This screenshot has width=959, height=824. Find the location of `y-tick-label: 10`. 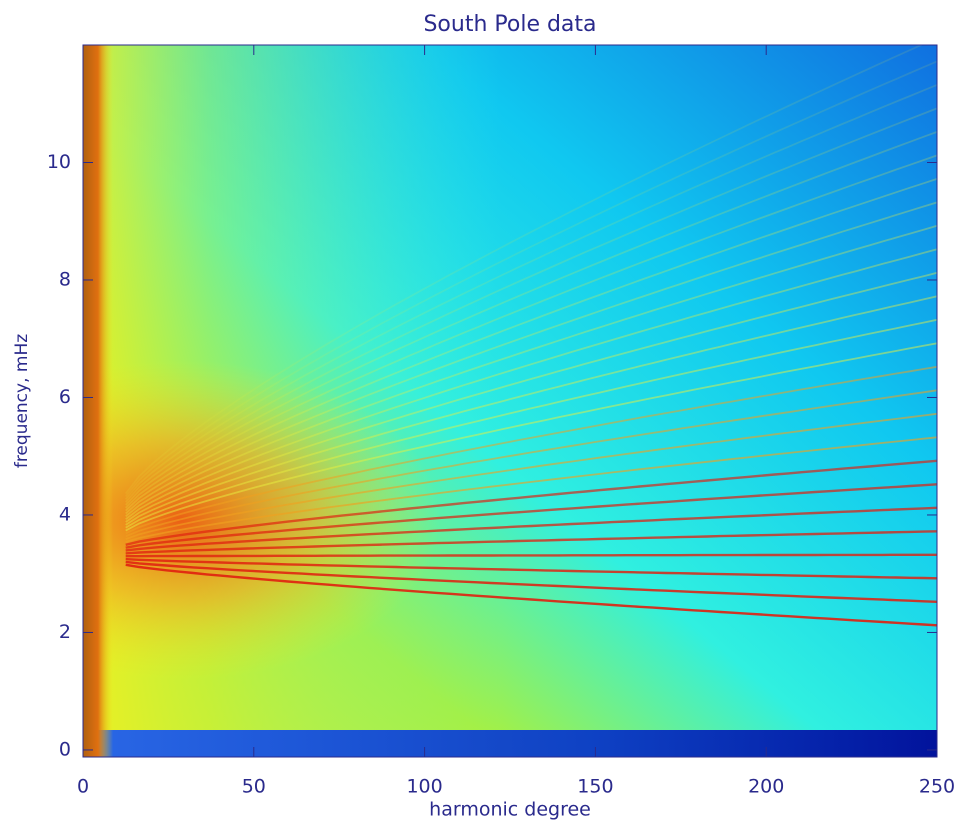

y-tick-label: 10 is located at coordinates (59, 162).